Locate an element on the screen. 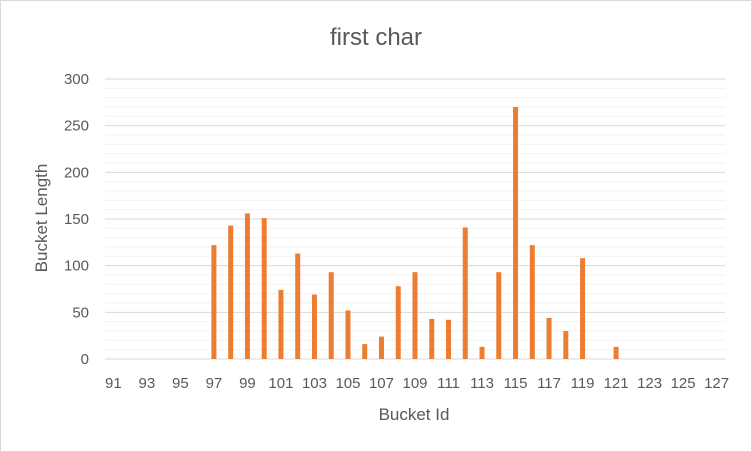 The height and width of the screenshot is (452, 752). x-tick-label: 109 is located at coordinates (414, 383).